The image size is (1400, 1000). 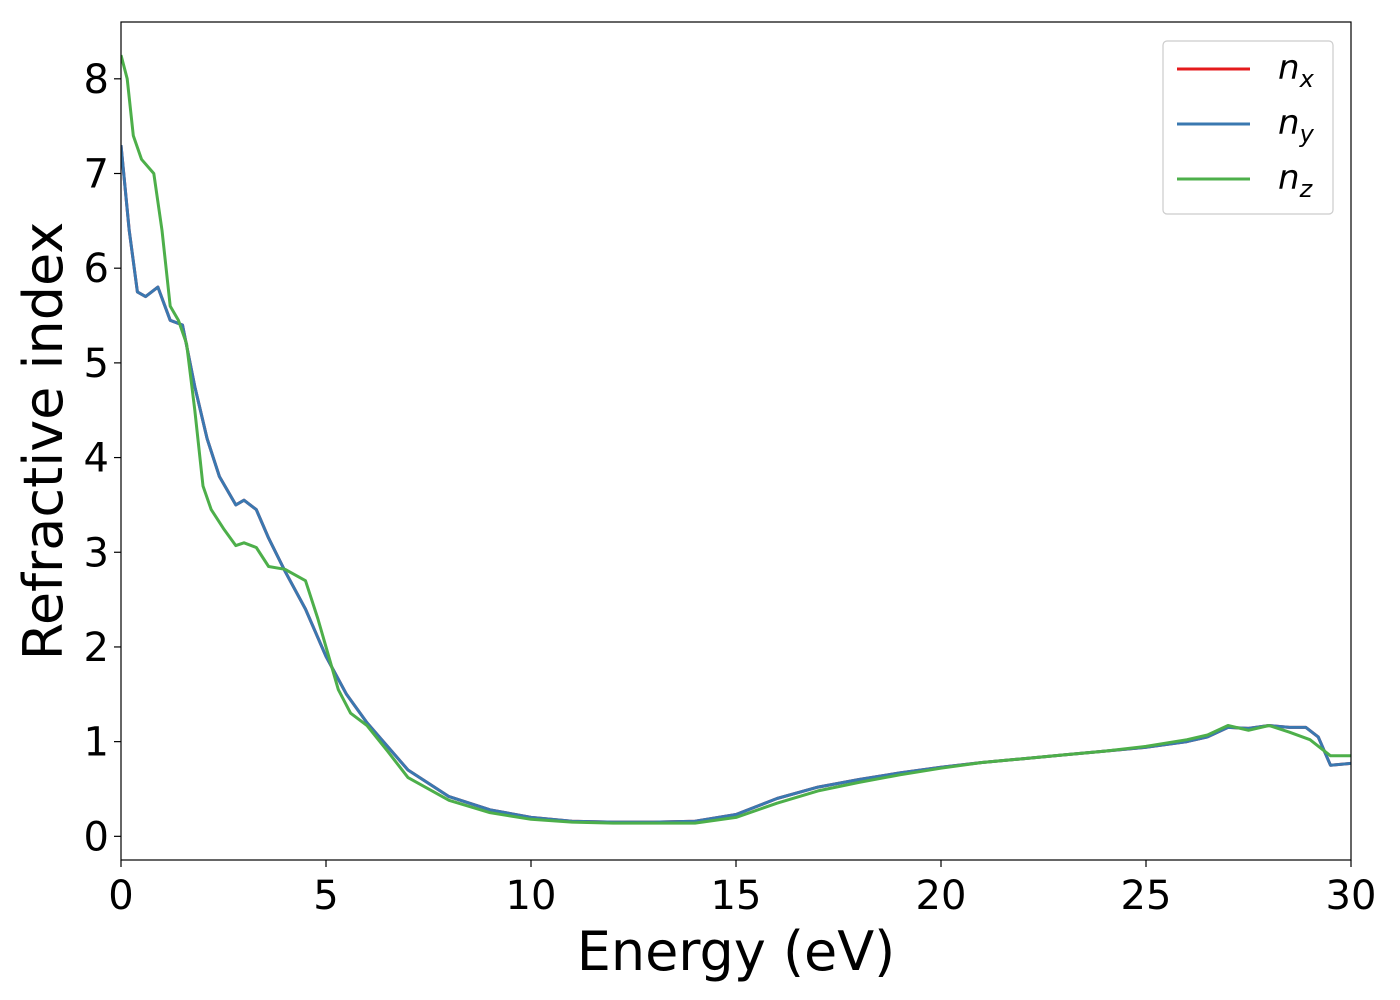 I want to click on x-axis-ticks: 0 5 10 15 20 25 30, so click(x=742, y=889).